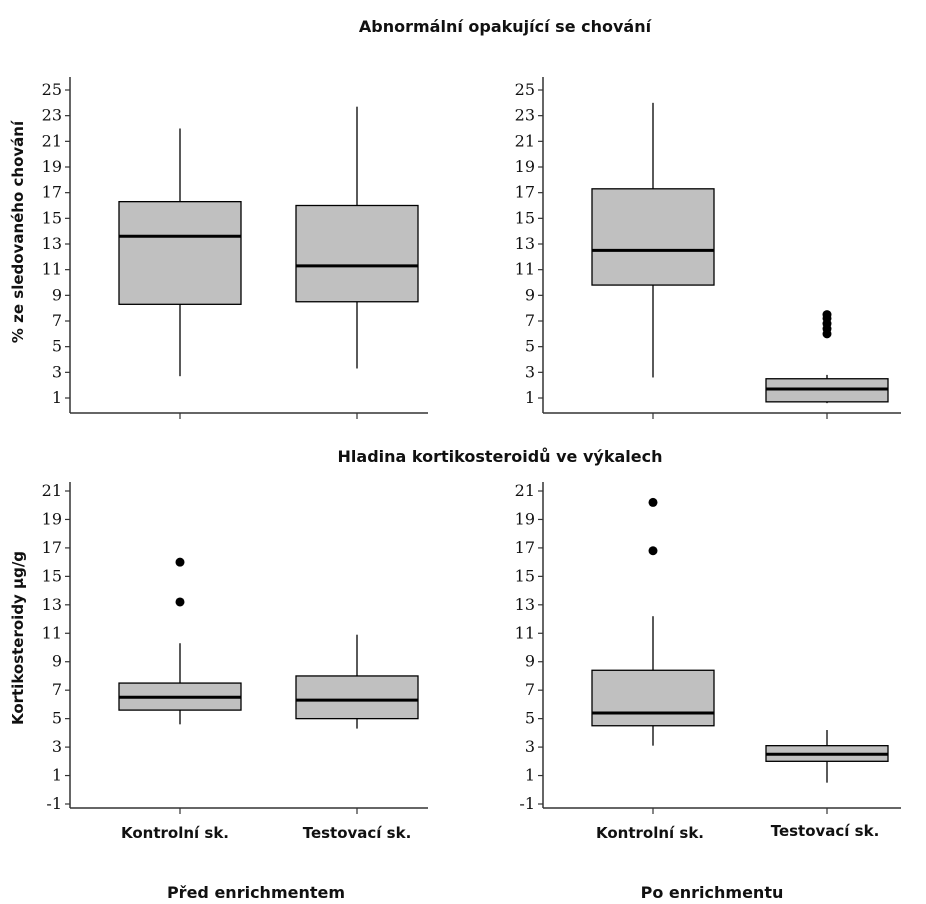 Image resolution: width=926 pixels, height=904 pixels. I want to click on panel-1-ytick-label-9: 19, so click(525, 166).